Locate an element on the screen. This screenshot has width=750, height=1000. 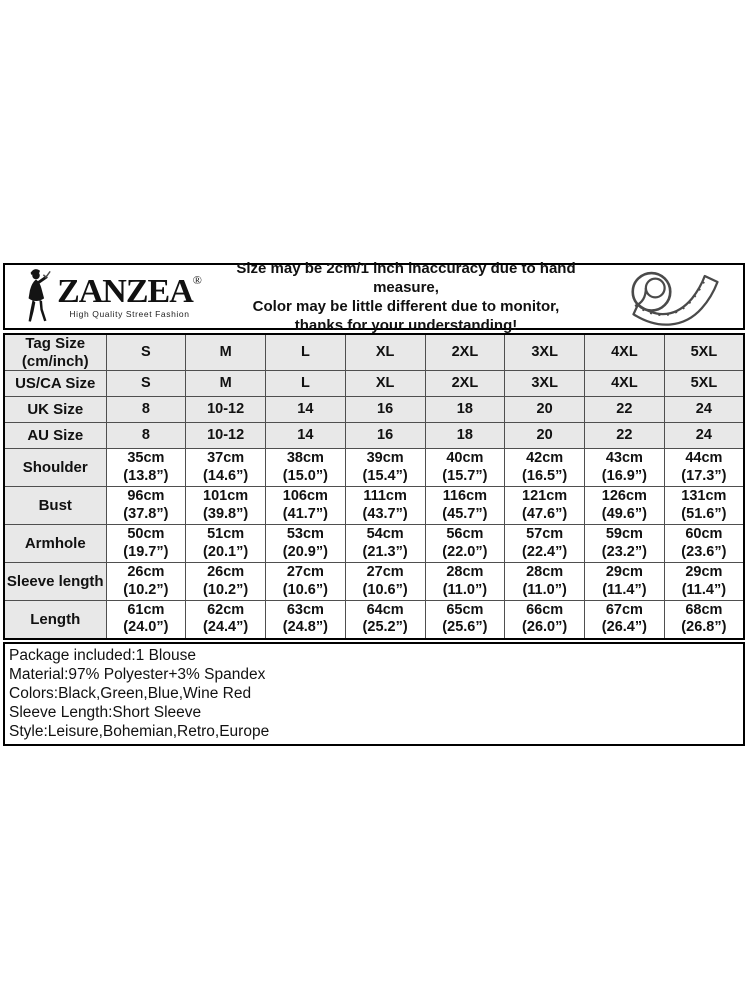
size-value-cell: 43cm (16.9”) is located at coordinates (624, 467).